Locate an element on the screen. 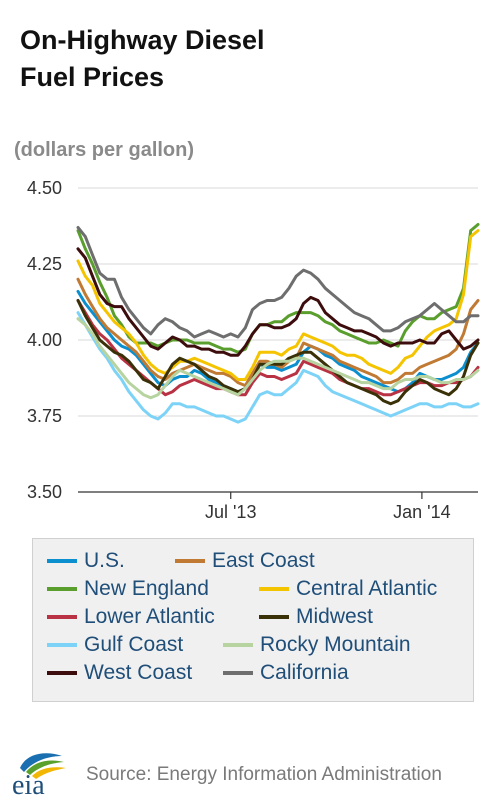 The height and width of the screenshot is (800, 500). eia-logo-leaf-green is located at coordinates (45, 767).